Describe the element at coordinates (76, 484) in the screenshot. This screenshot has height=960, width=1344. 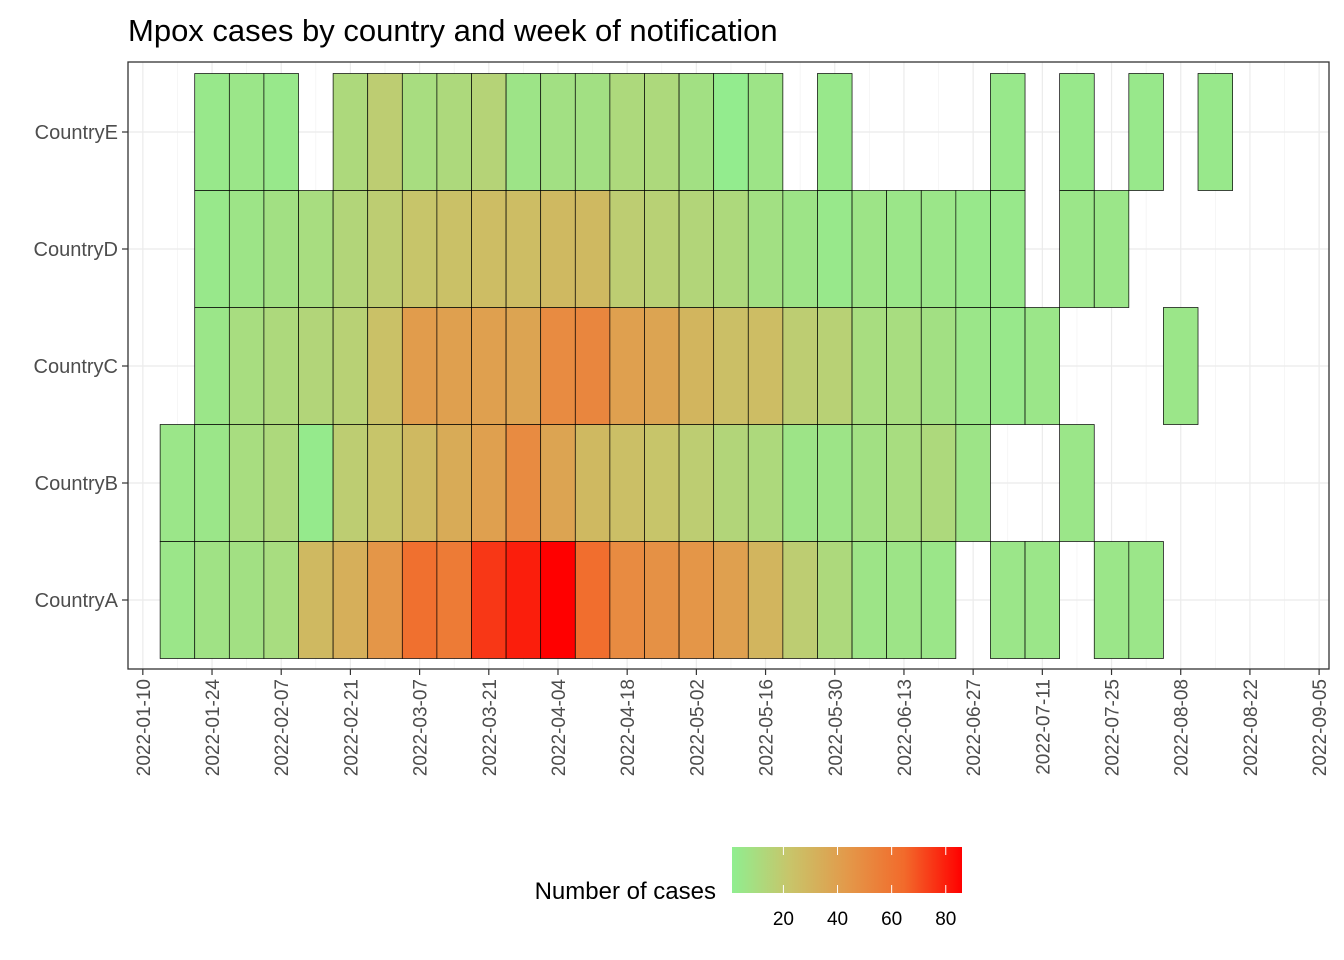
I see `y-tick-label: CountryB` at that location.